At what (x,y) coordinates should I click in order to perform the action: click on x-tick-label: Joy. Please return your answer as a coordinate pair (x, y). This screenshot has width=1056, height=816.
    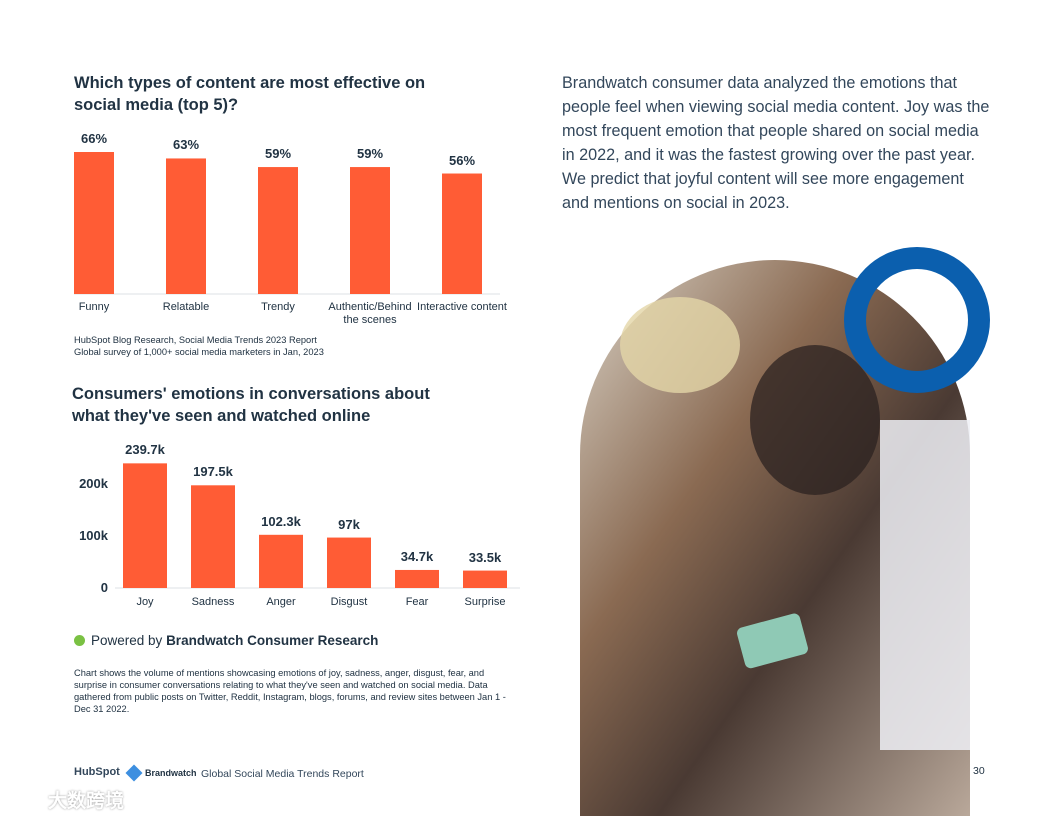
    Looking at the image, I should click on (145, 602).